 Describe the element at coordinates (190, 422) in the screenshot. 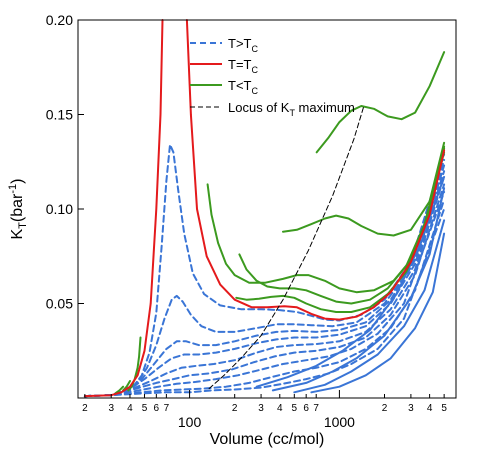

I see `x-major-tick-label: 100` at that location.